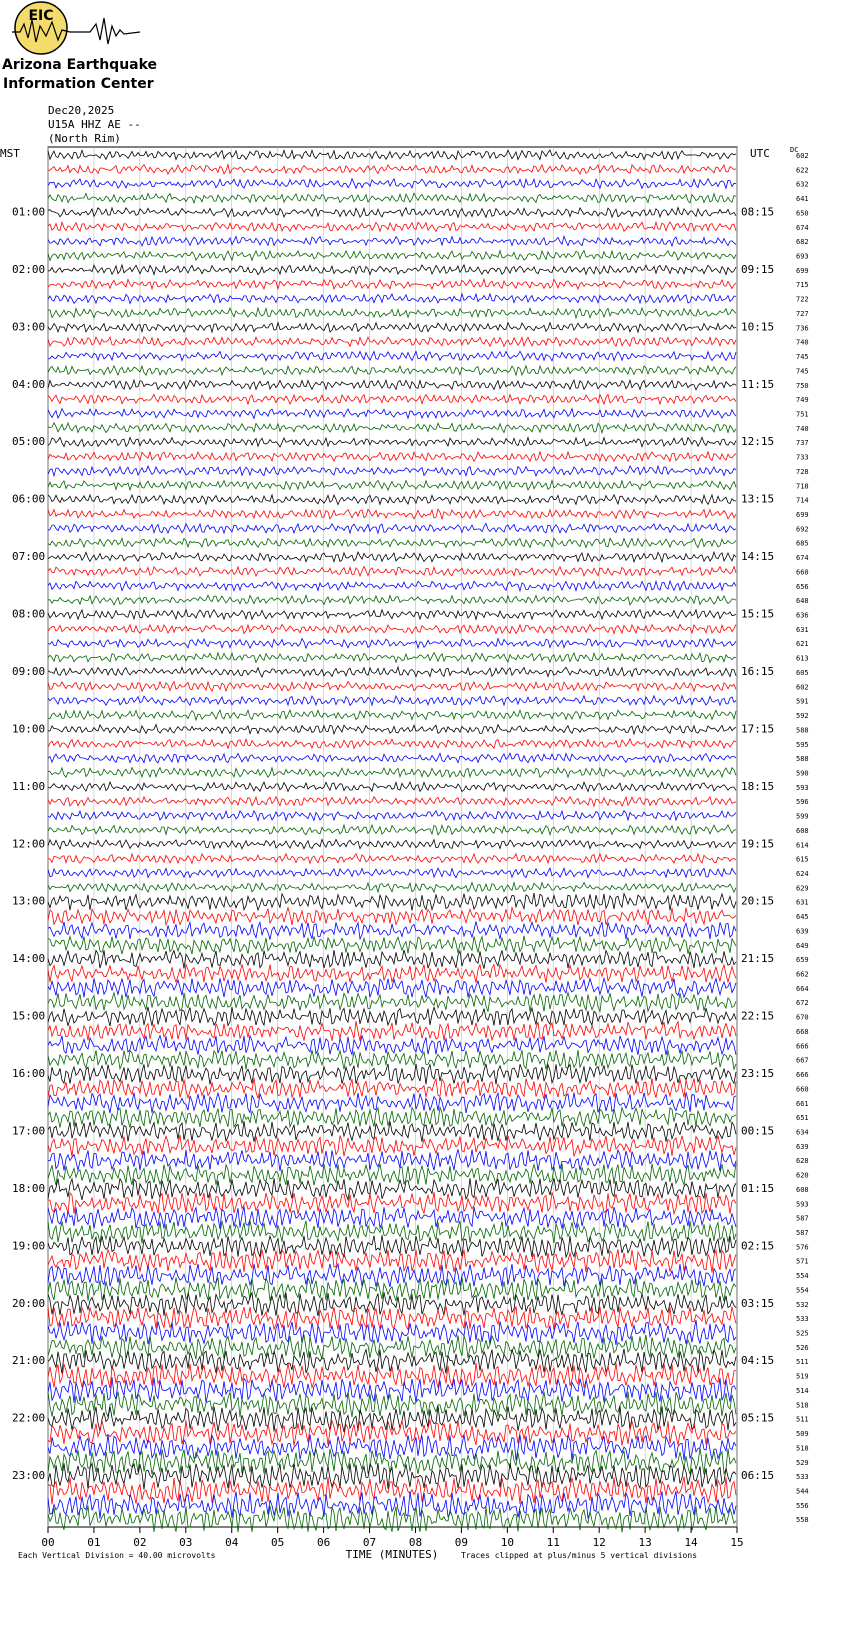  I want to click on dc-value: 624, so click(802, 874).